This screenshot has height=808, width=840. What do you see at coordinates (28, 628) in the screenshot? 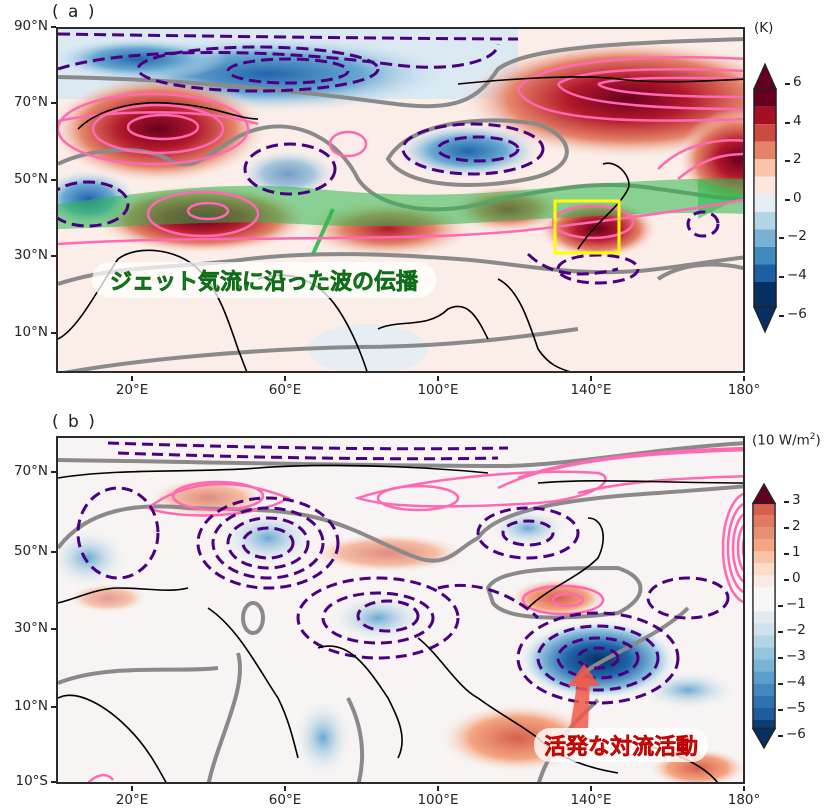
I see `ytick-b-30n: 30°N` at bounding box center [28, 628].